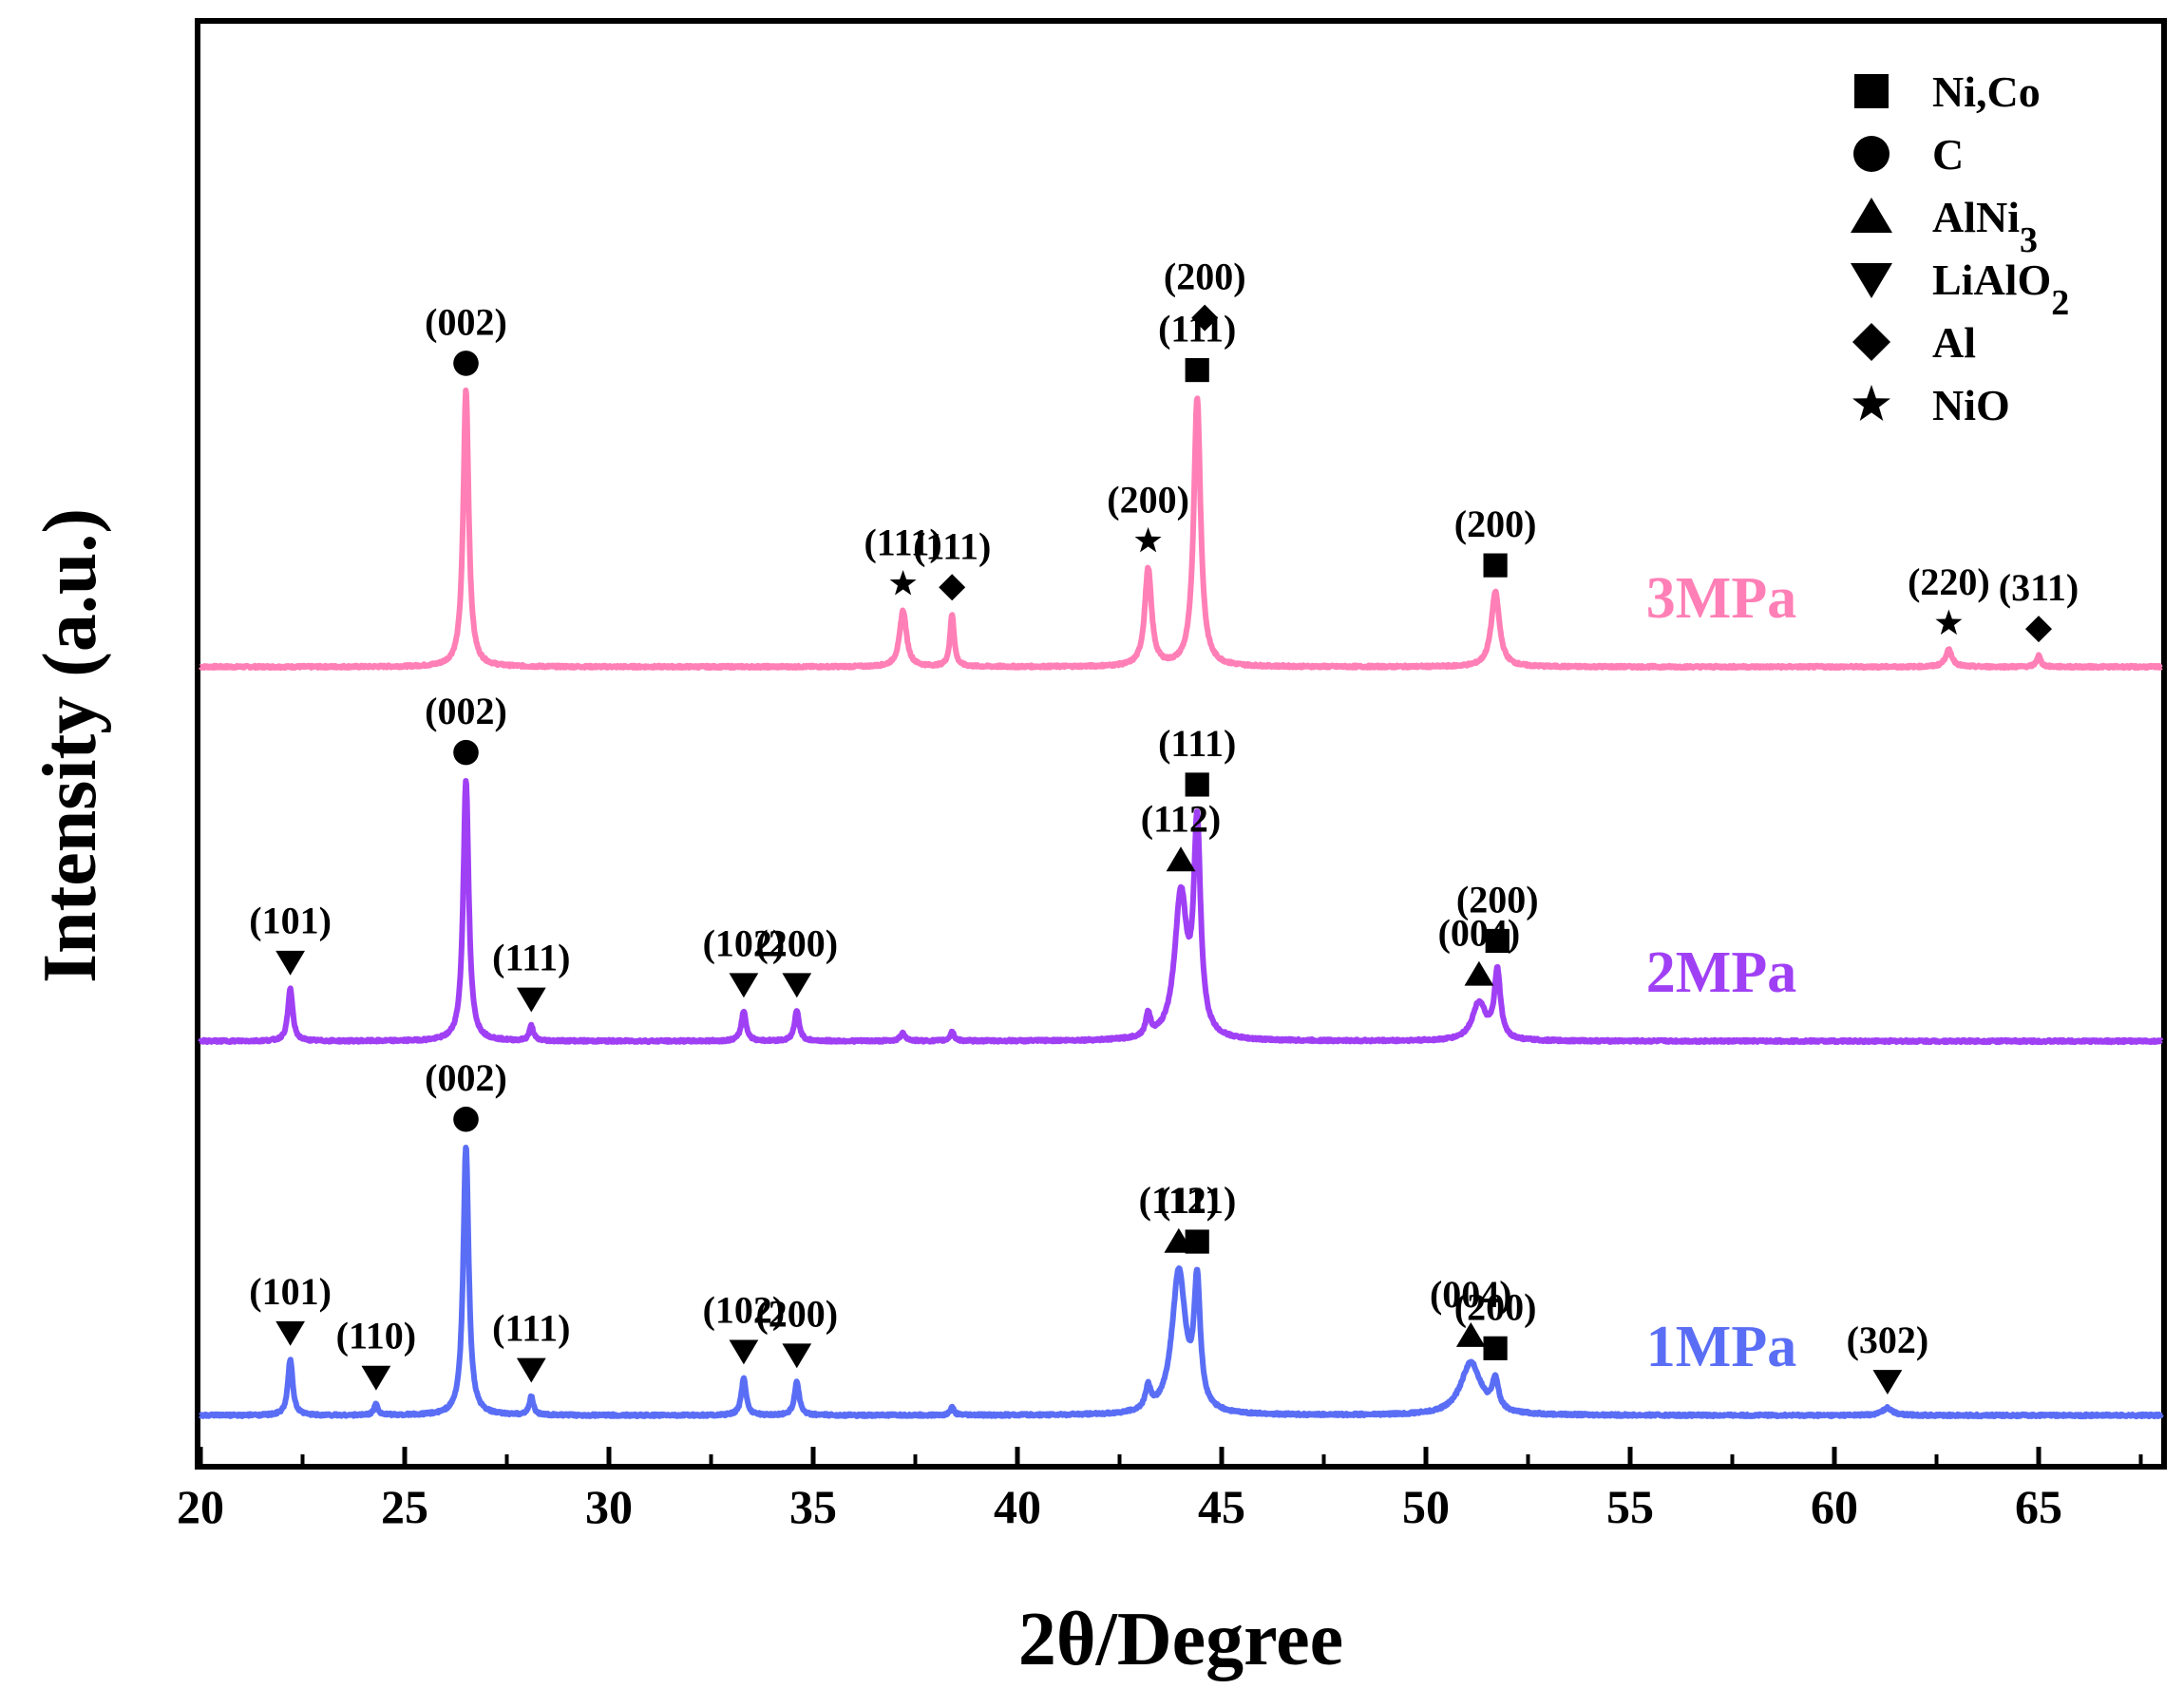  I want to click on x-tick-label-35: 35, so click(813, 1506).